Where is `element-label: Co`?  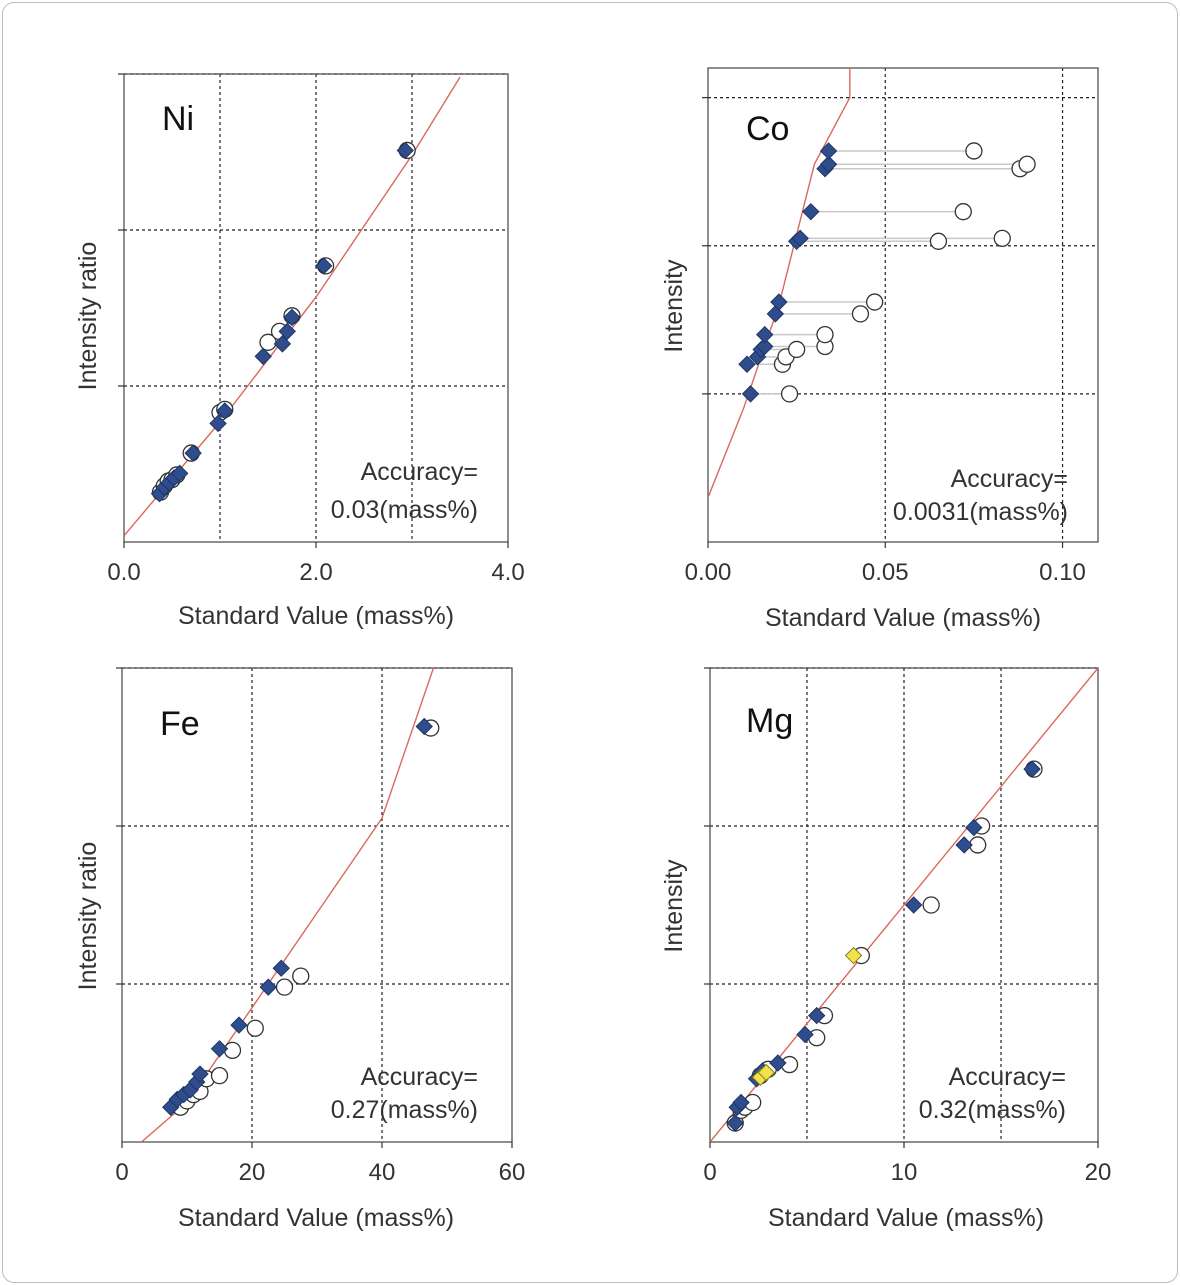
element-label: Co is located at coordinates (767, 129).